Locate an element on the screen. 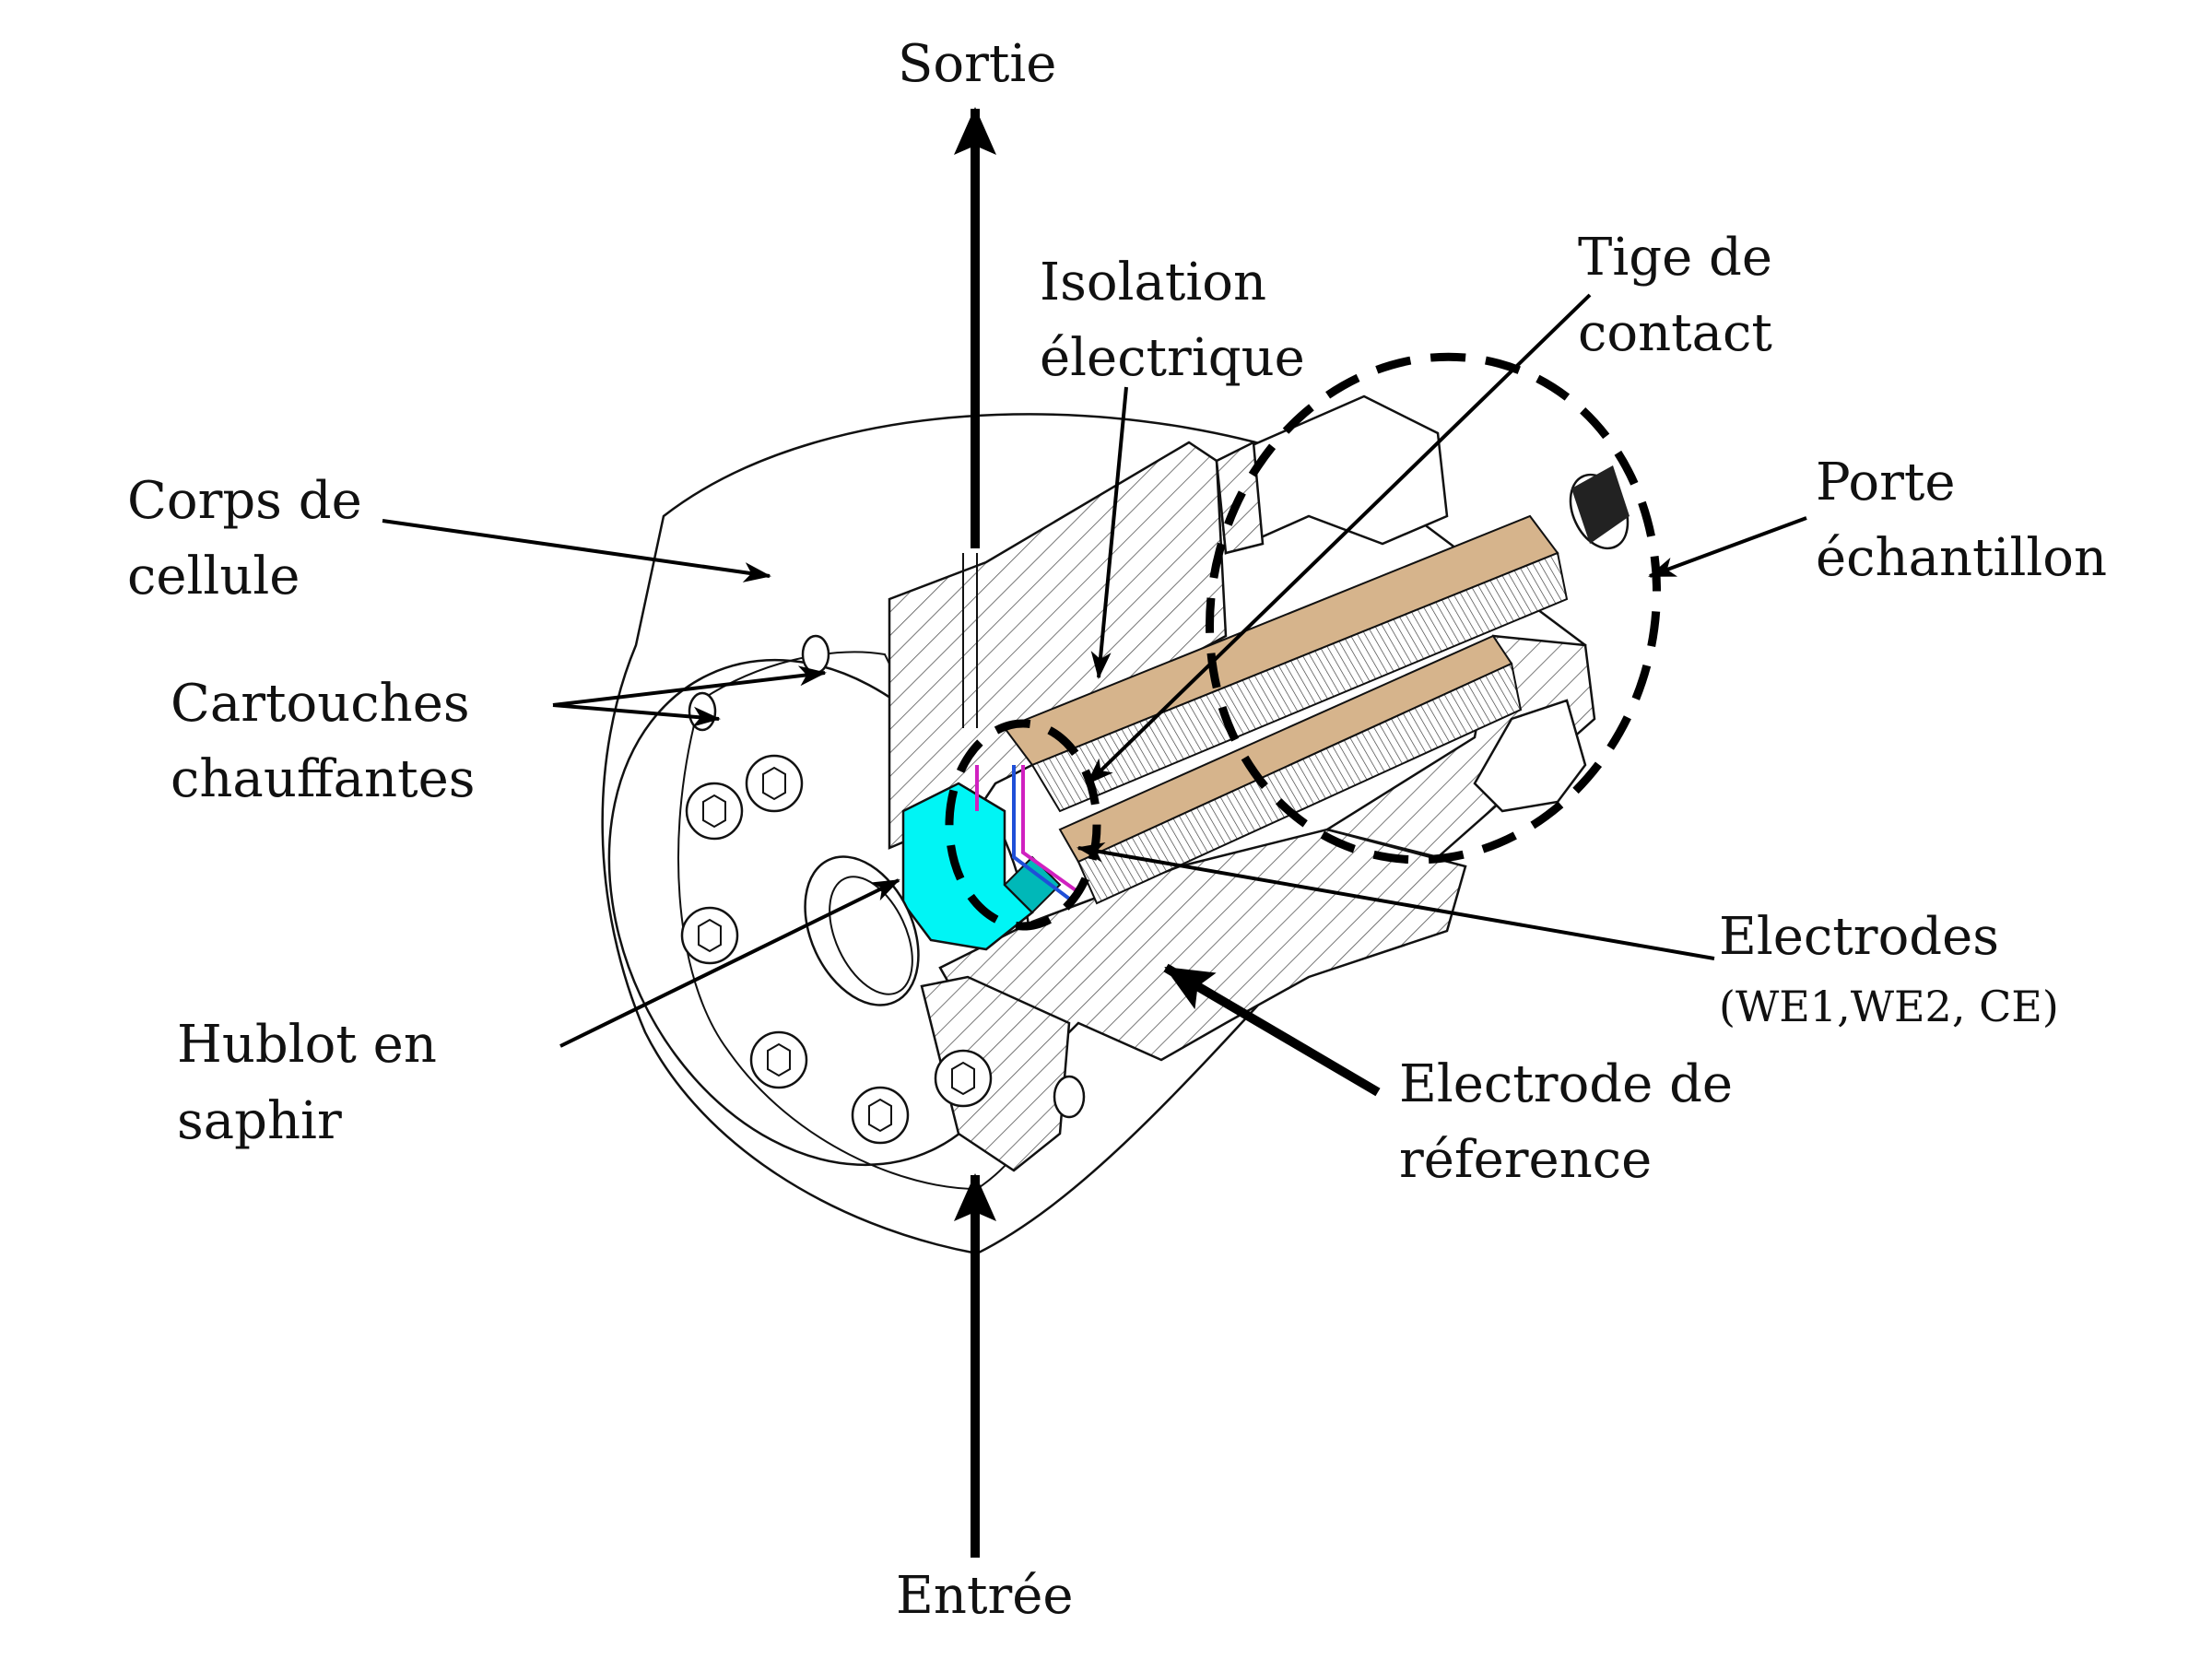  label-hublot-line2: saphir is located at coordinates (259, 1121).